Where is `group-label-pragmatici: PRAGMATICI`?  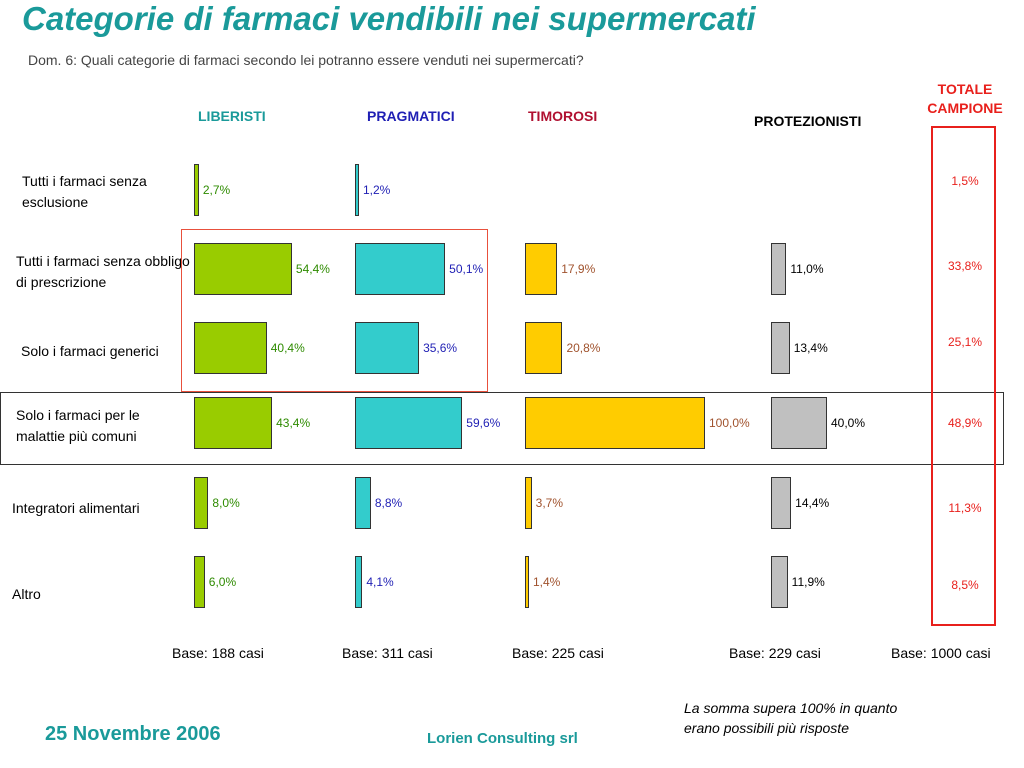
group-label-pragmatici: PRAGMATICI is located at coordinates (411, 116).